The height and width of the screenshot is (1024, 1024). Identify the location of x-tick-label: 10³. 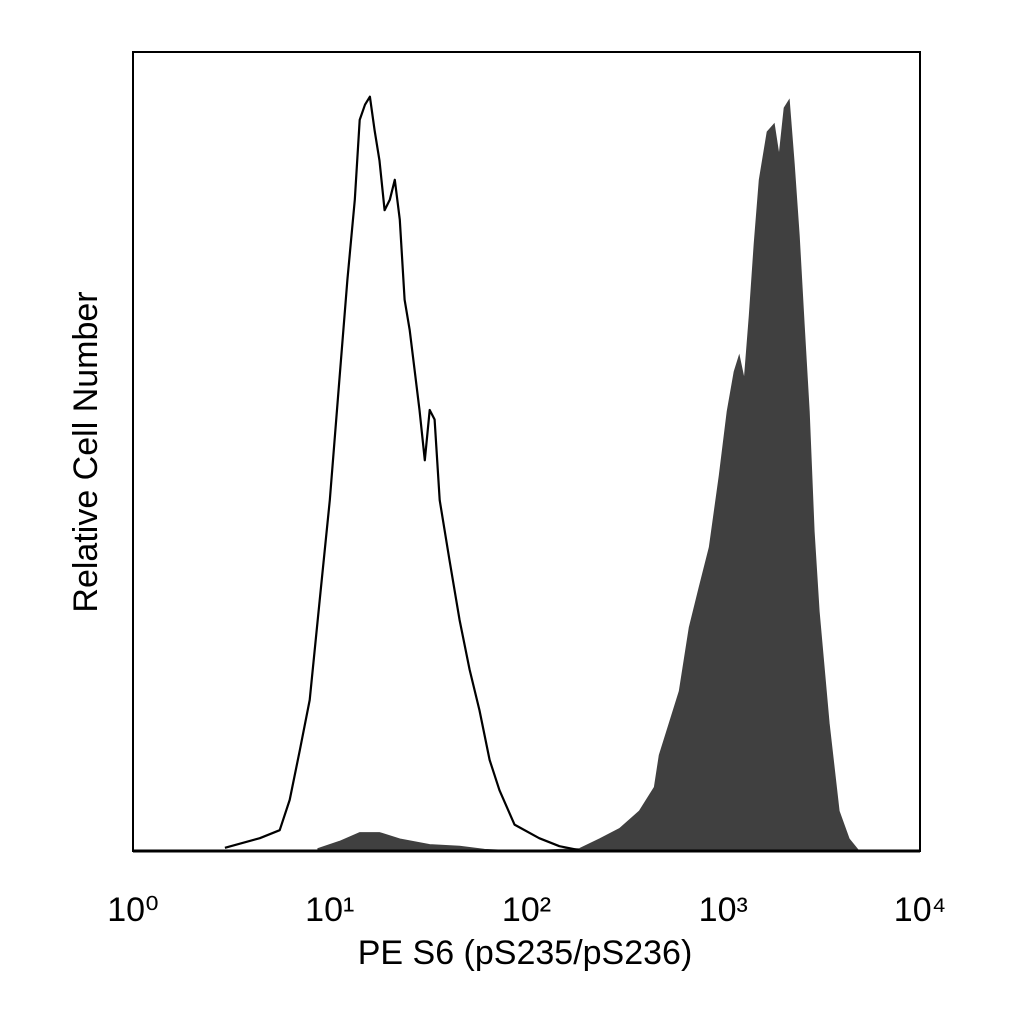
(723, 910).